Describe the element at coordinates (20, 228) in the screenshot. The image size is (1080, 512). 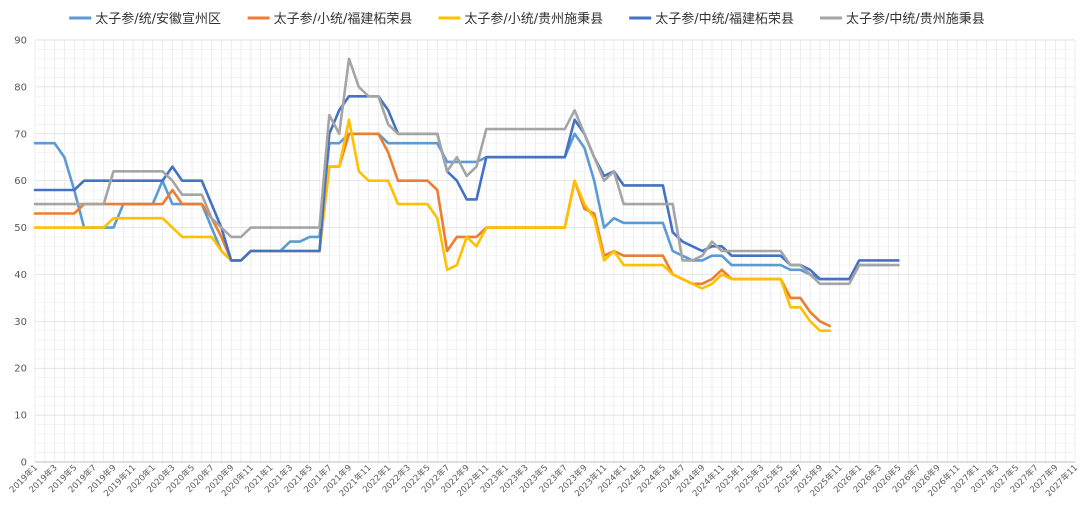
I see `y-tick-label: 50` at that location.